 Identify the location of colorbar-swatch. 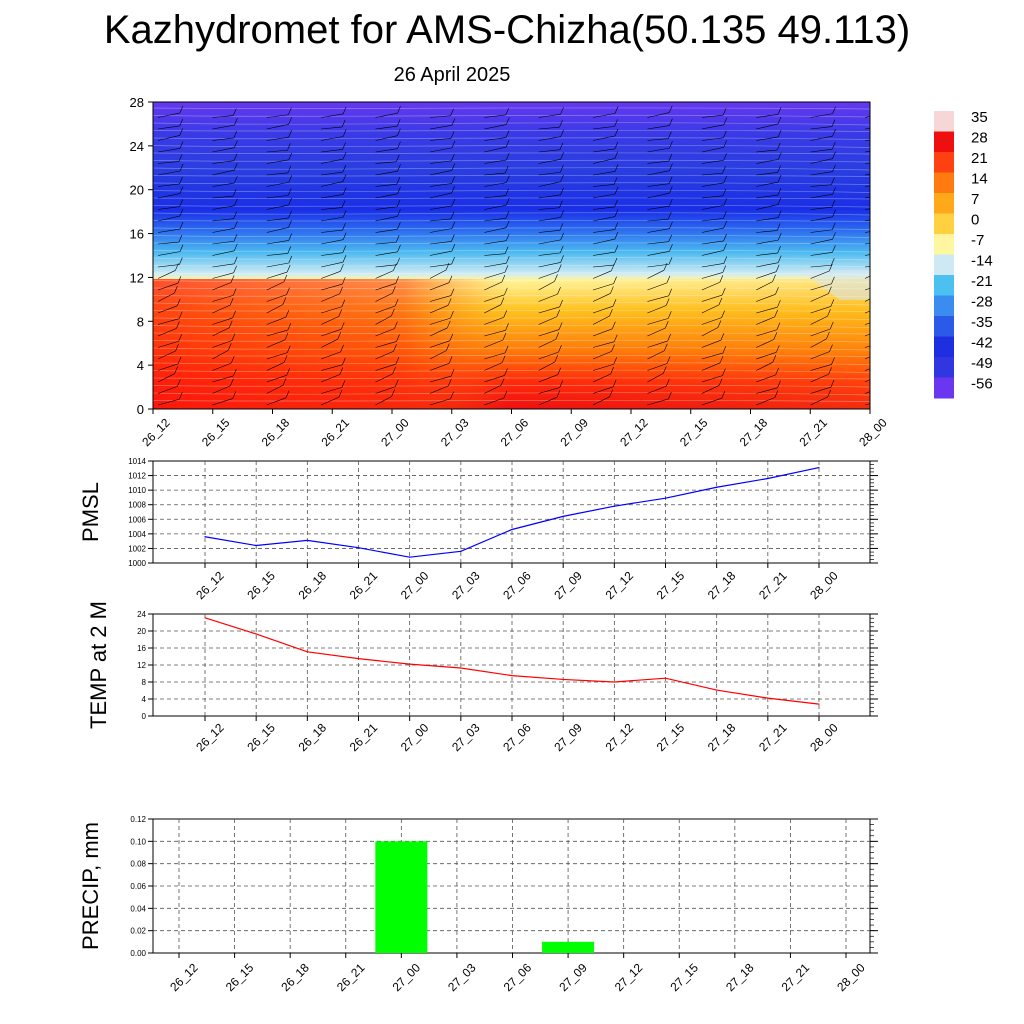
(944, 224).